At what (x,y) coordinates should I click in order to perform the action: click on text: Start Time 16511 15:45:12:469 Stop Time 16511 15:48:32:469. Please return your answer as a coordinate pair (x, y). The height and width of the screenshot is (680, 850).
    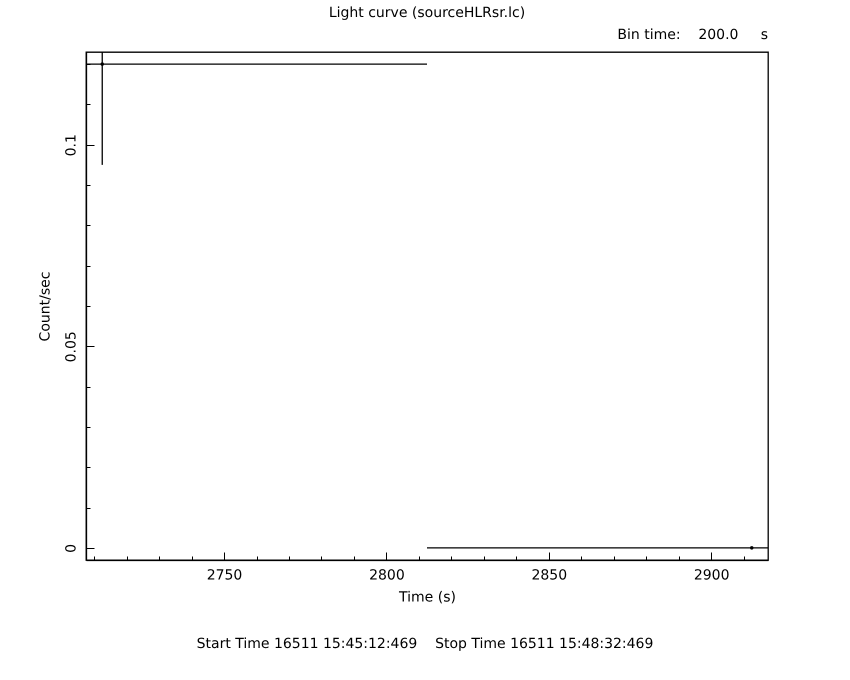
    Looking at the image, I should click on (425, 644).